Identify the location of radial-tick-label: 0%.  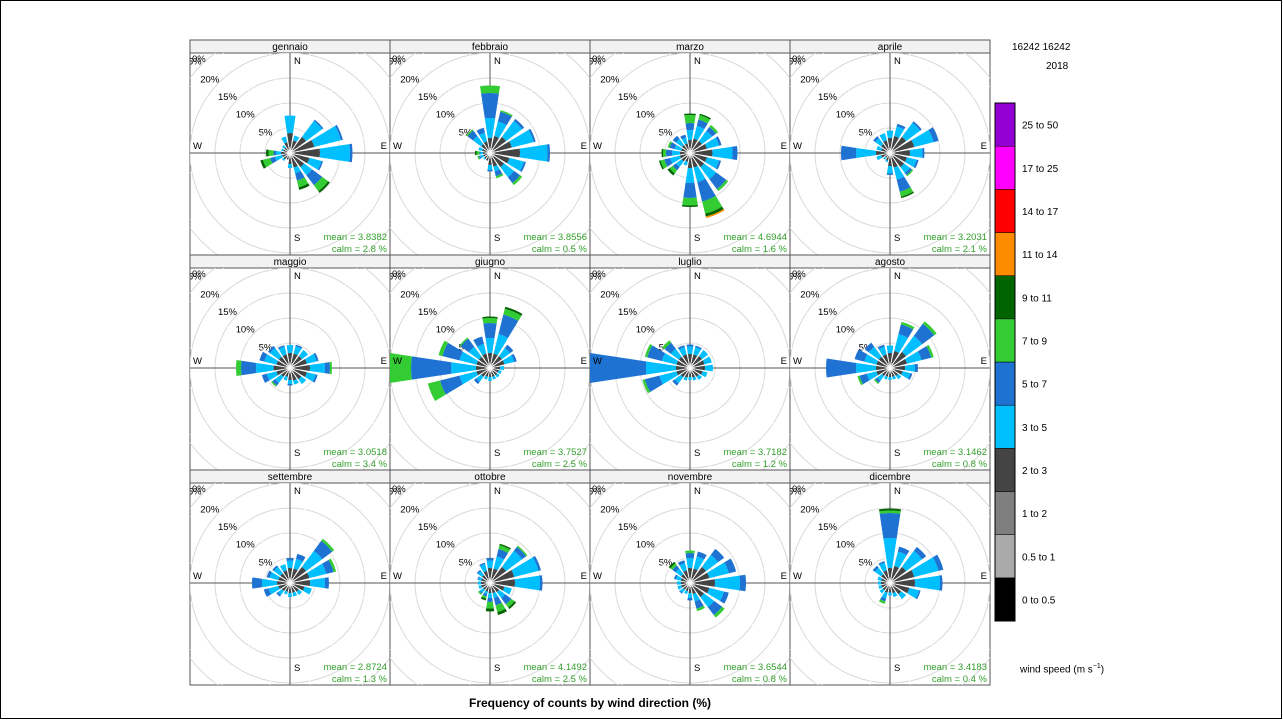
(599, 59).